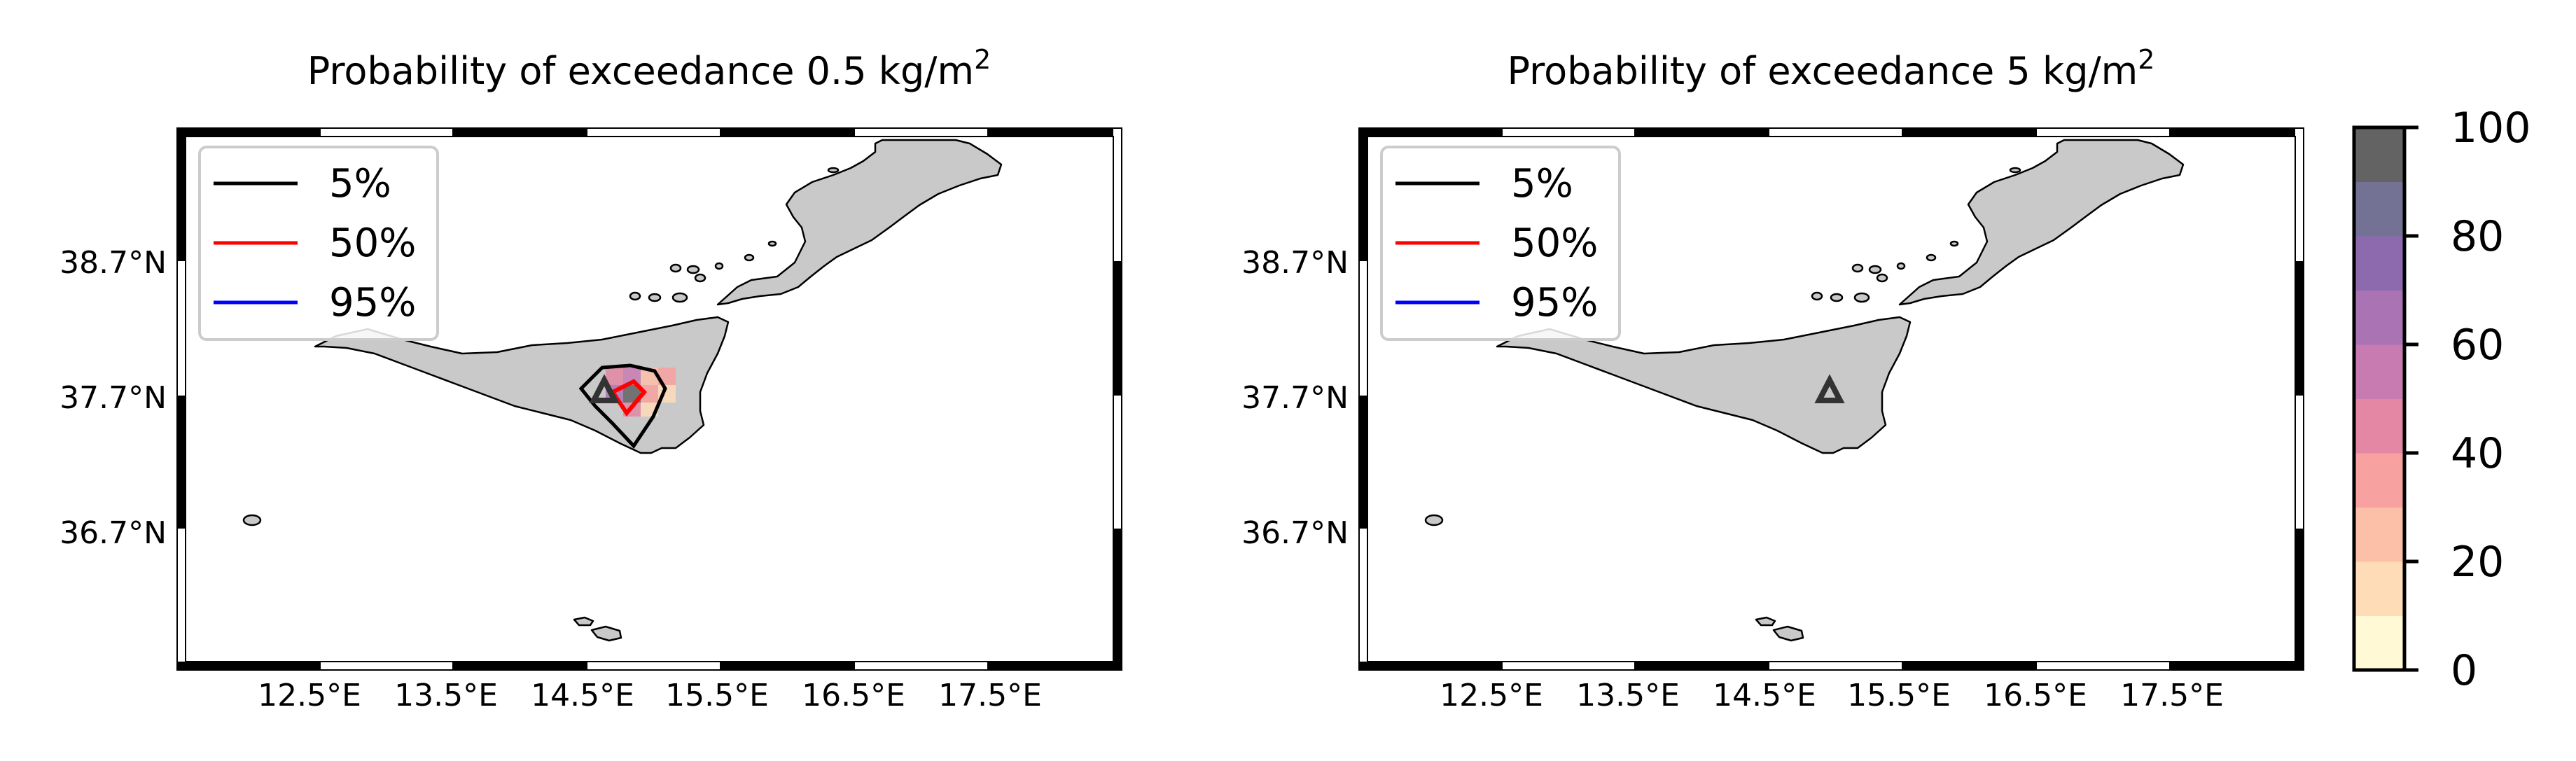  What do you see at coordinates (2477, 562) in the screenshot?
I see `colorbar-tick-label: 20` at bounding box center [2477, 562].